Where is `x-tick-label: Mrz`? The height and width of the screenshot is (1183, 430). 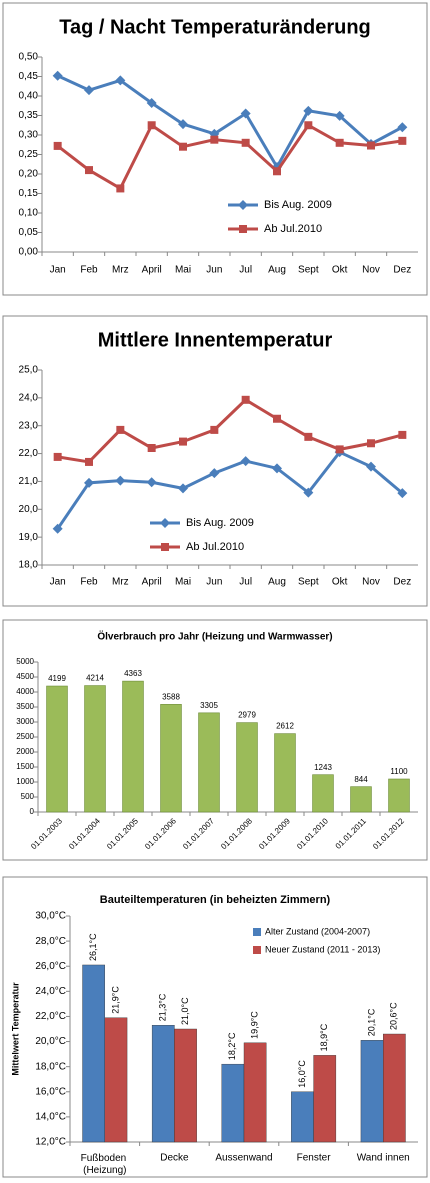
x-tick-label: Mrz is located at coordinates (120, 270).